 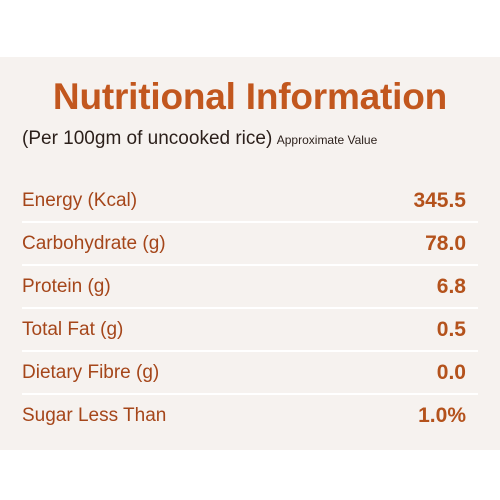 What do you see at coordinates (451, 286) in the screenshot?
I see `nutrient-value: 6.8` at bounding box center [451, 286].